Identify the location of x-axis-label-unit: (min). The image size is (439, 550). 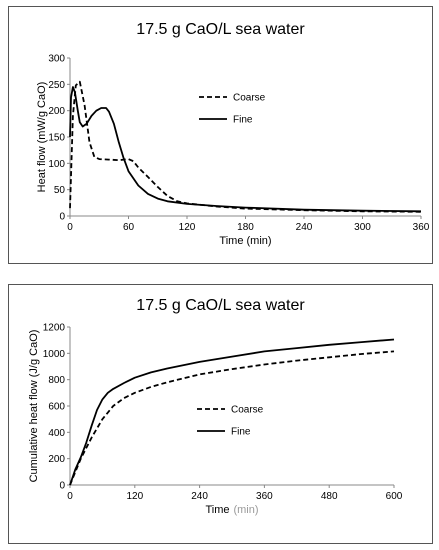
(245, 510).